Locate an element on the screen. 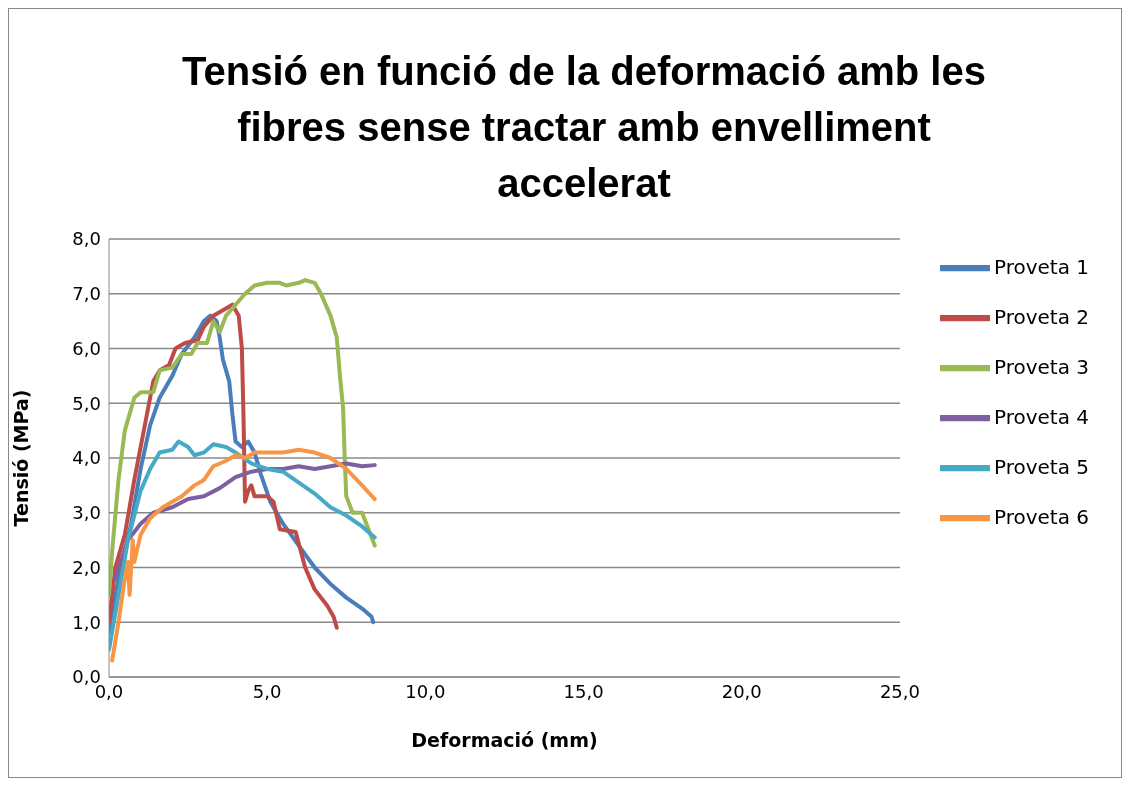  legend-label: Proveta 3 is located at coordinates (1041, 366).